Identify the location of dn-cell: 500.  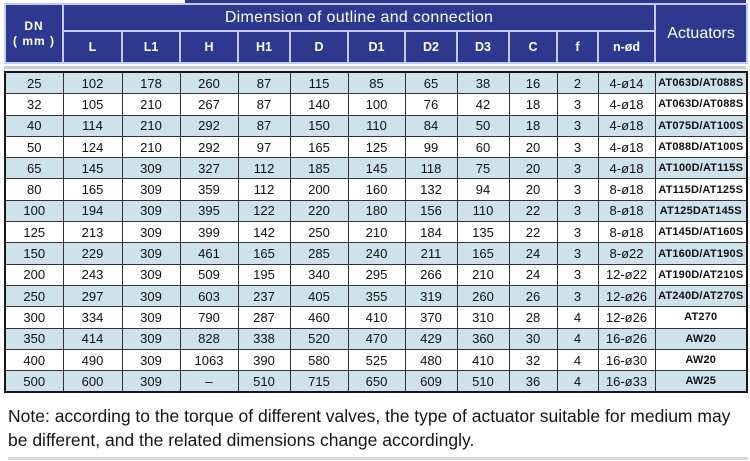
(34, 381).